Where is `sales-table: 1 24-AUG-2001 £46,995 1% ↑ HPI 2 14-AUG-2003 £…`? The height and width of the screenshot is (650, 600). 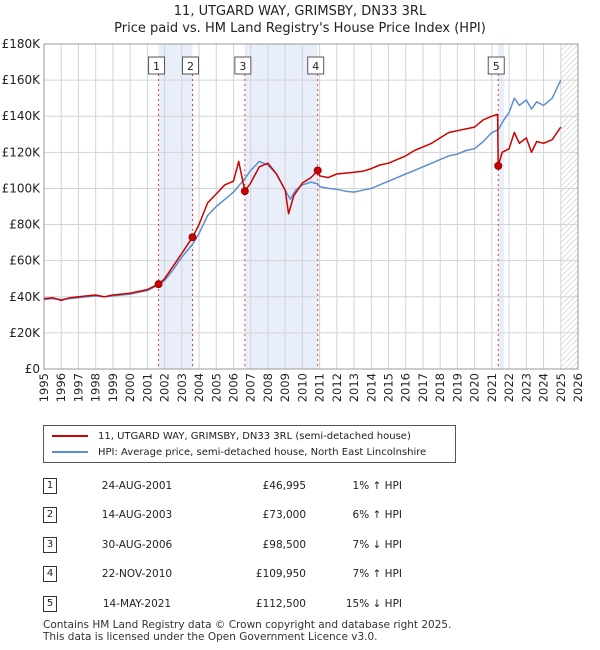
sales-table: 1 24-AUG-2001 £46,995 1% ↑ HPI 2 14-AUG-2003 £… is located at coordinates (222, 545).